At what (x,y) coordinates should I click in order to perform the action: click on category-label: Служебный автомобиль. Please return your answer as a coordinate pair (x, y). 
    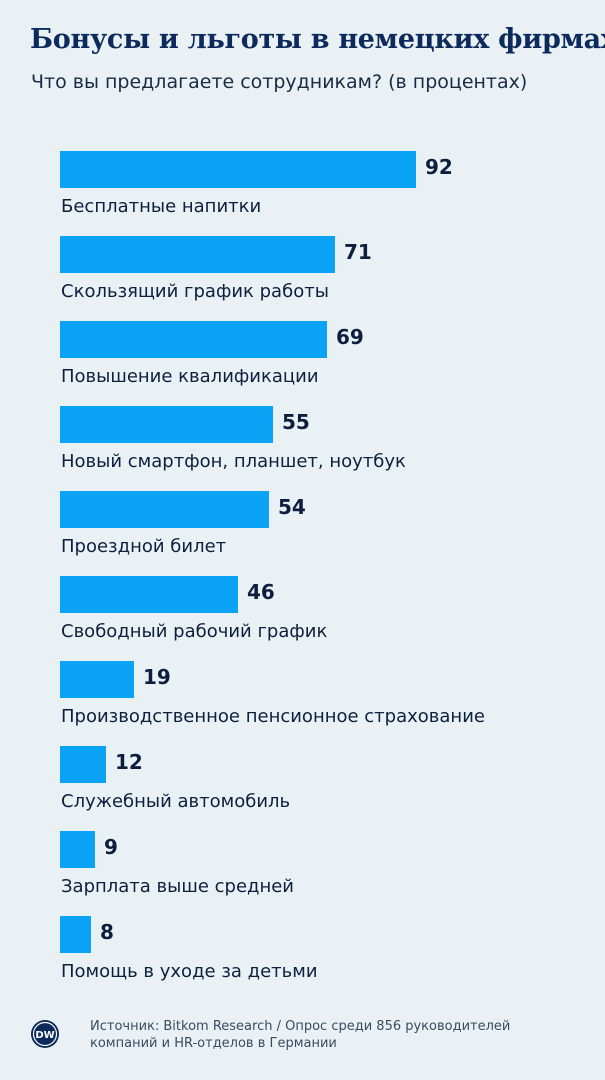
    Looking at the image, I should click on (176, 801).